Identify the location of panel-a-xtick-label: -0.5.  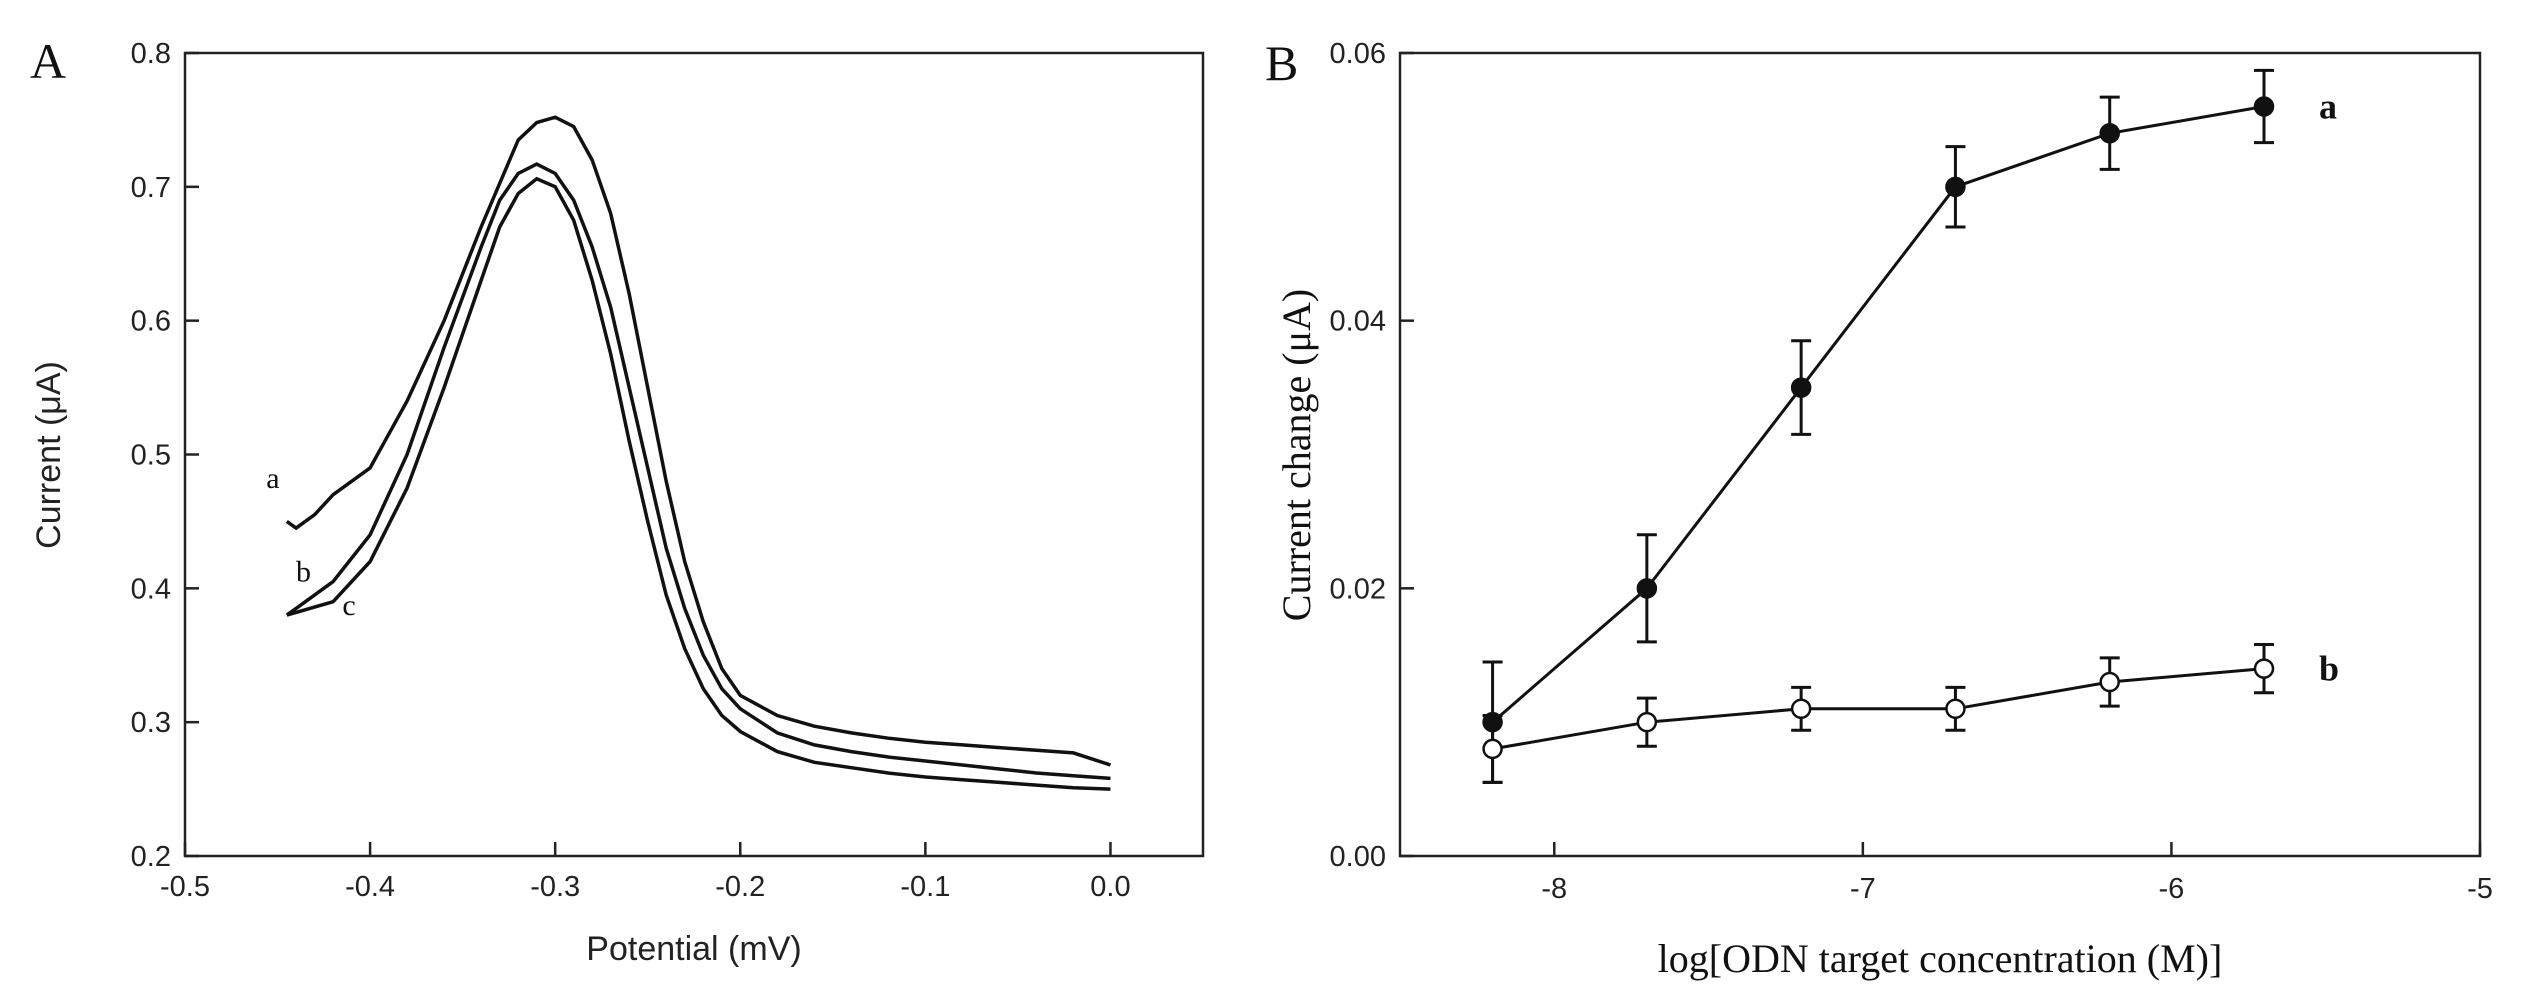
(185, 887).